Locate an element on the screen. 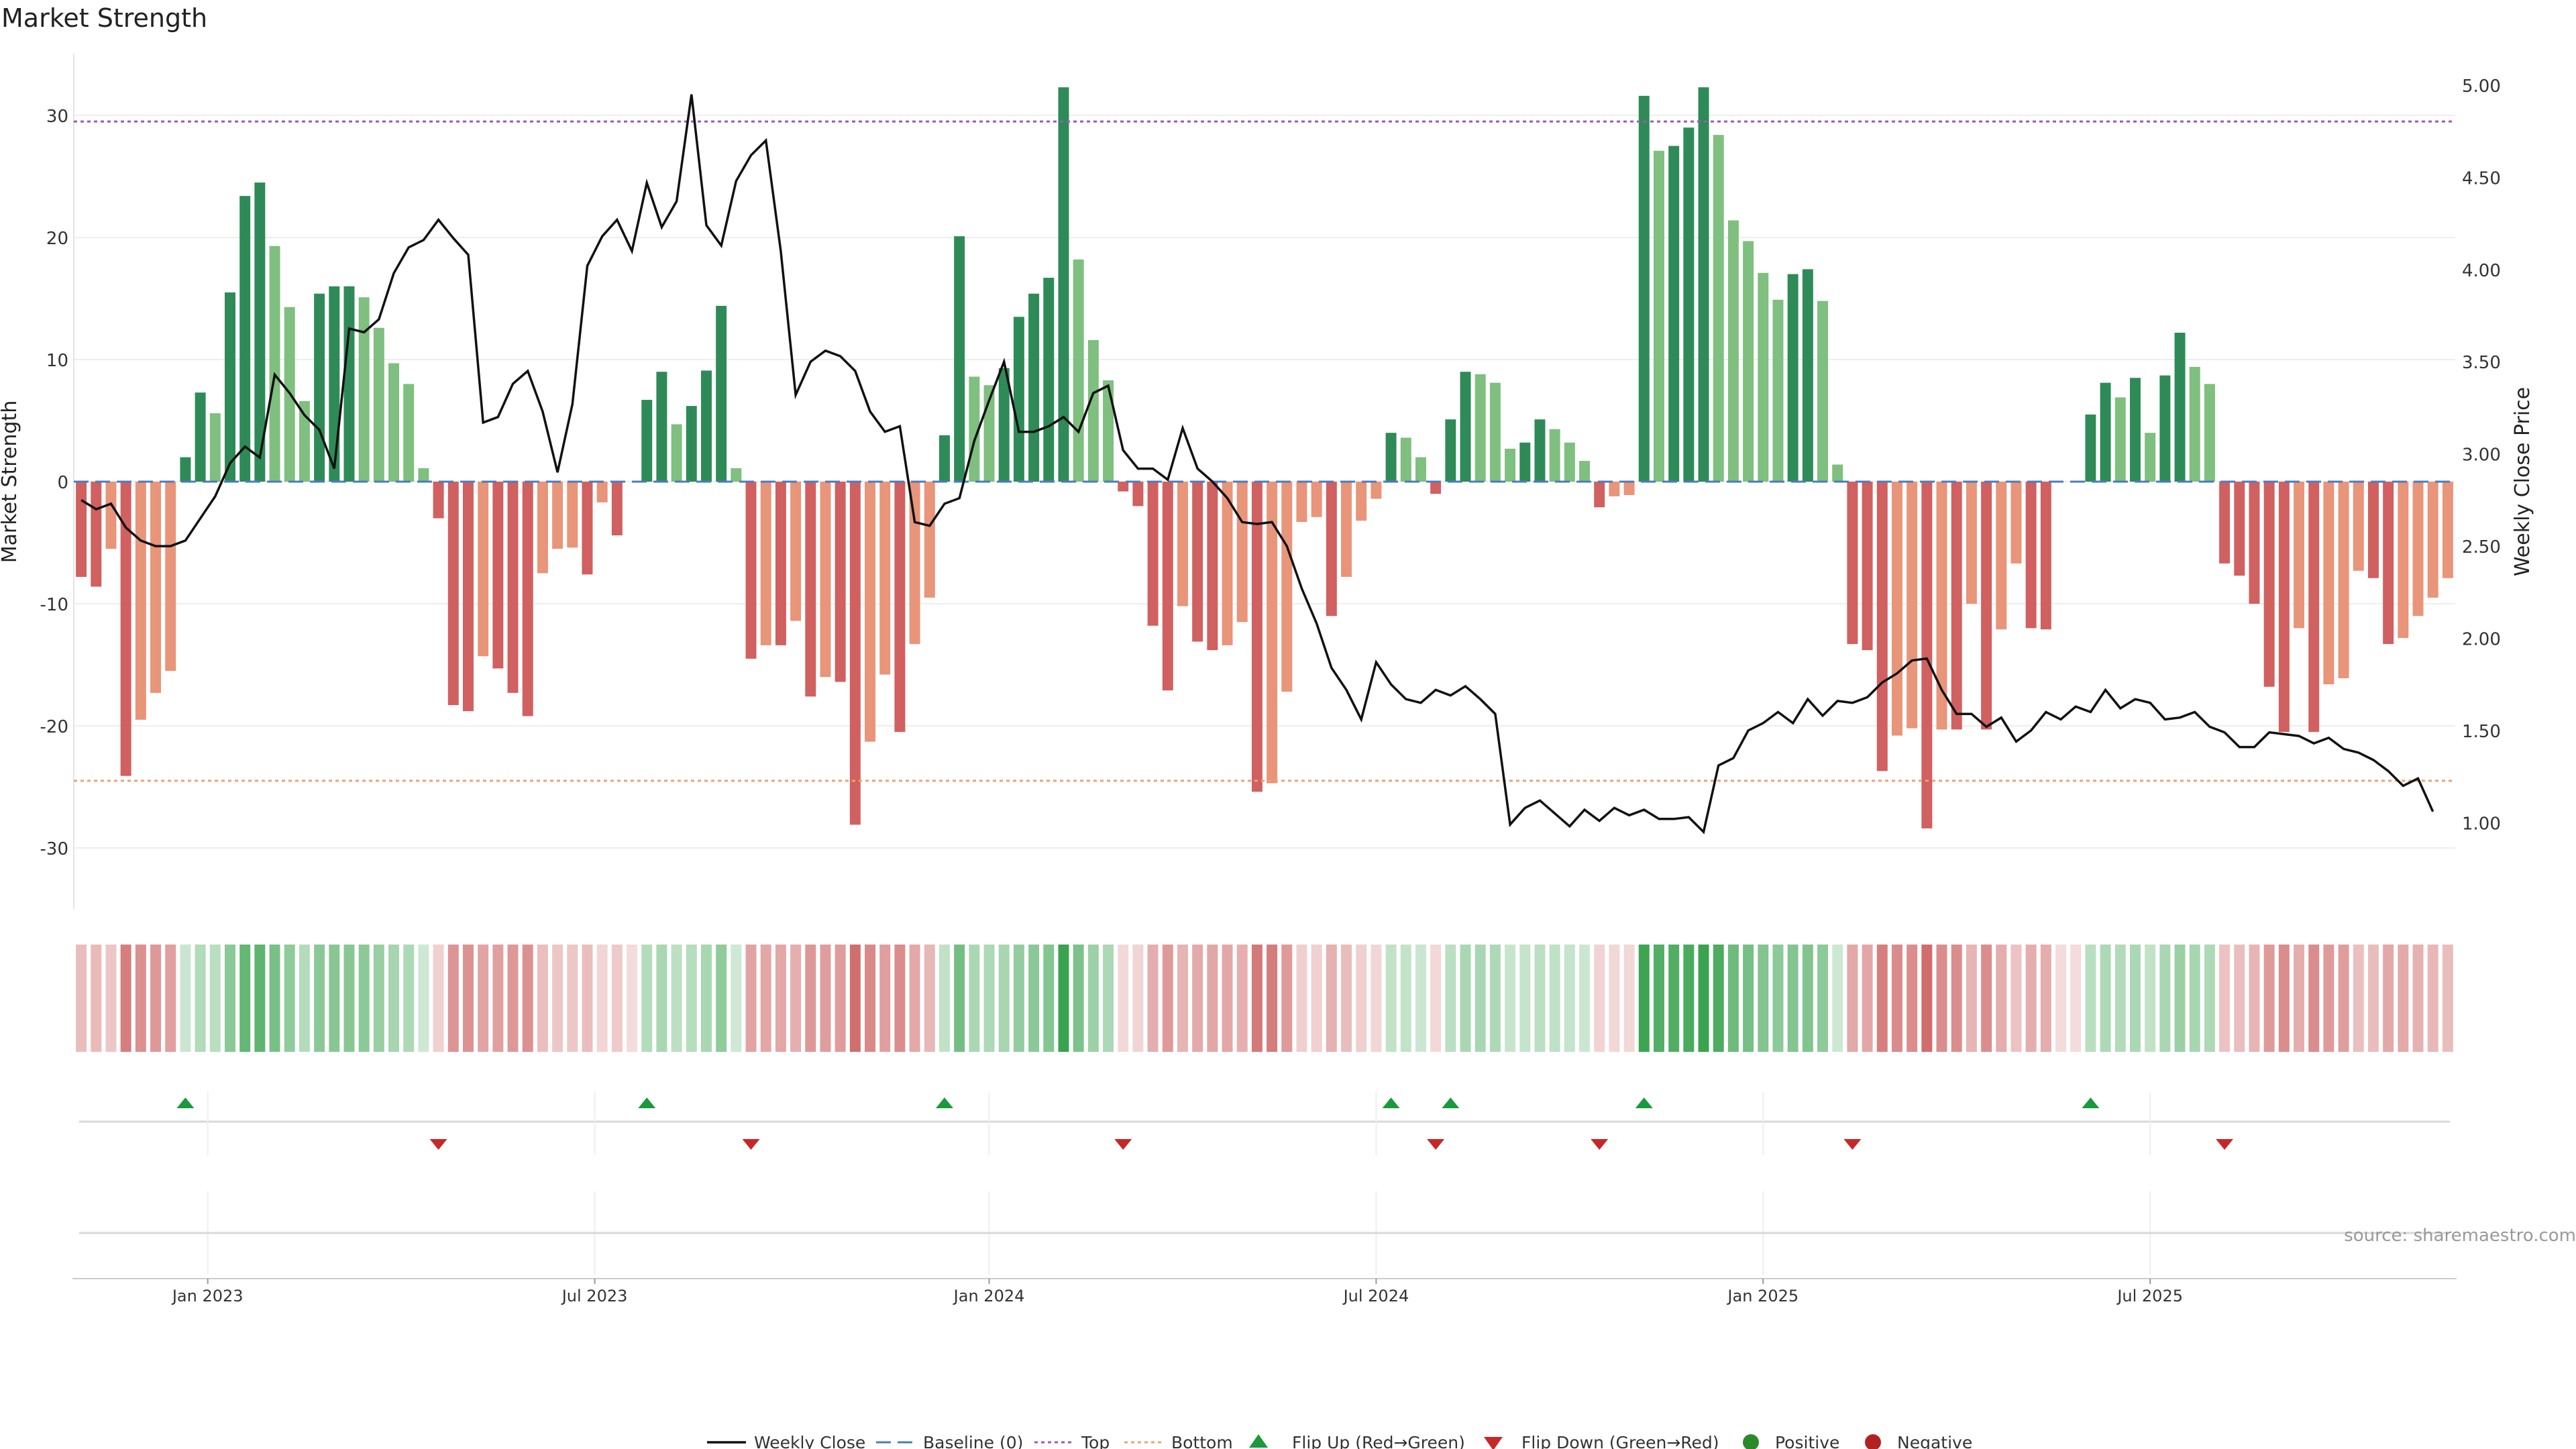 Image resolution: width=2576 pixels, height=1449 pixels. legend-baseline-label: Baseline (0) is located at coordinates (973, 1441).